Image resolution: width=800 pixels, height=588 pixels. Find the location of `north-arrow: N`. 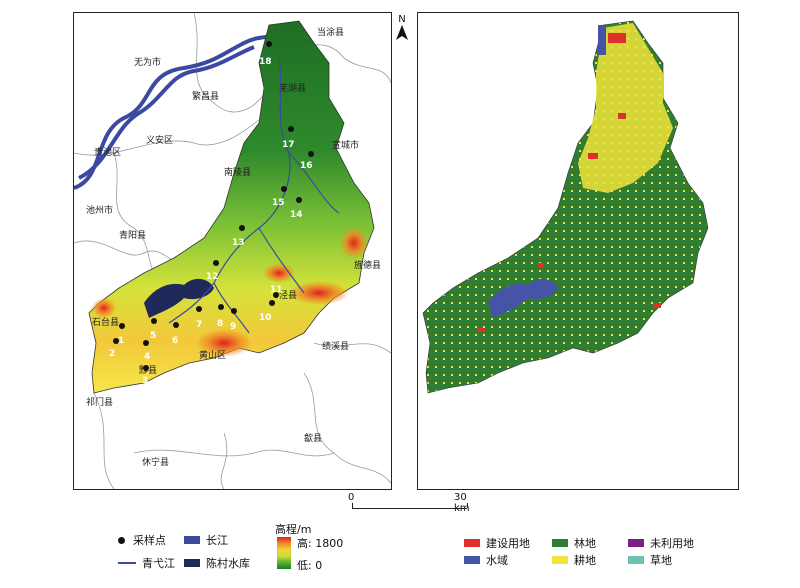

north-arrow: N is located at coordinates (402, 27).